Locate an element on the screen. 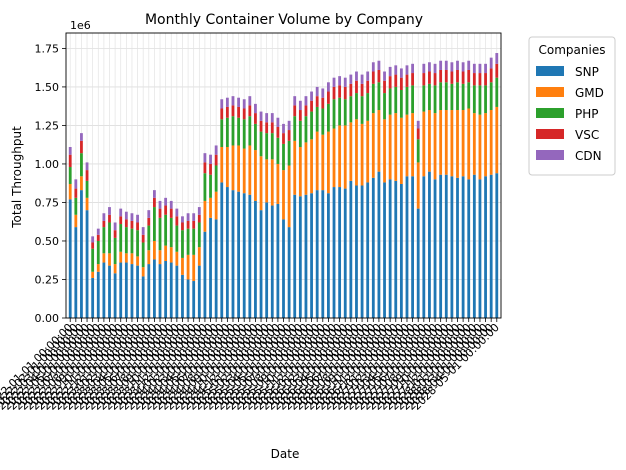  y-tick-label: 0.25 is located at coordinates (47, 279).